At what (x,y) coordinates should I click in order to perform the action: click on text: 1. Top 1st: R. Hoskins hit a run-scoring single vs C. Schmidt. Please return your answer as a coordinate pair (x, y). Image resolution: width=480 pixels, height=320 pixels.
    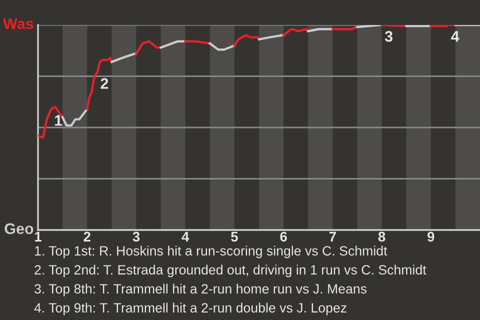
    Looking at the image, I should click on (211, 252).